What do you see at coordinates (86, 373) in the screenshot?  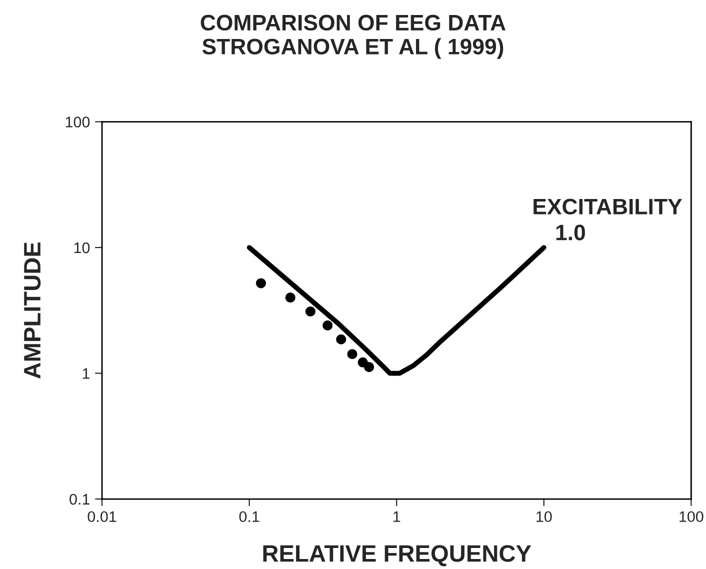 I see `y-tick-label: 1` at bounding box center [86, 373].